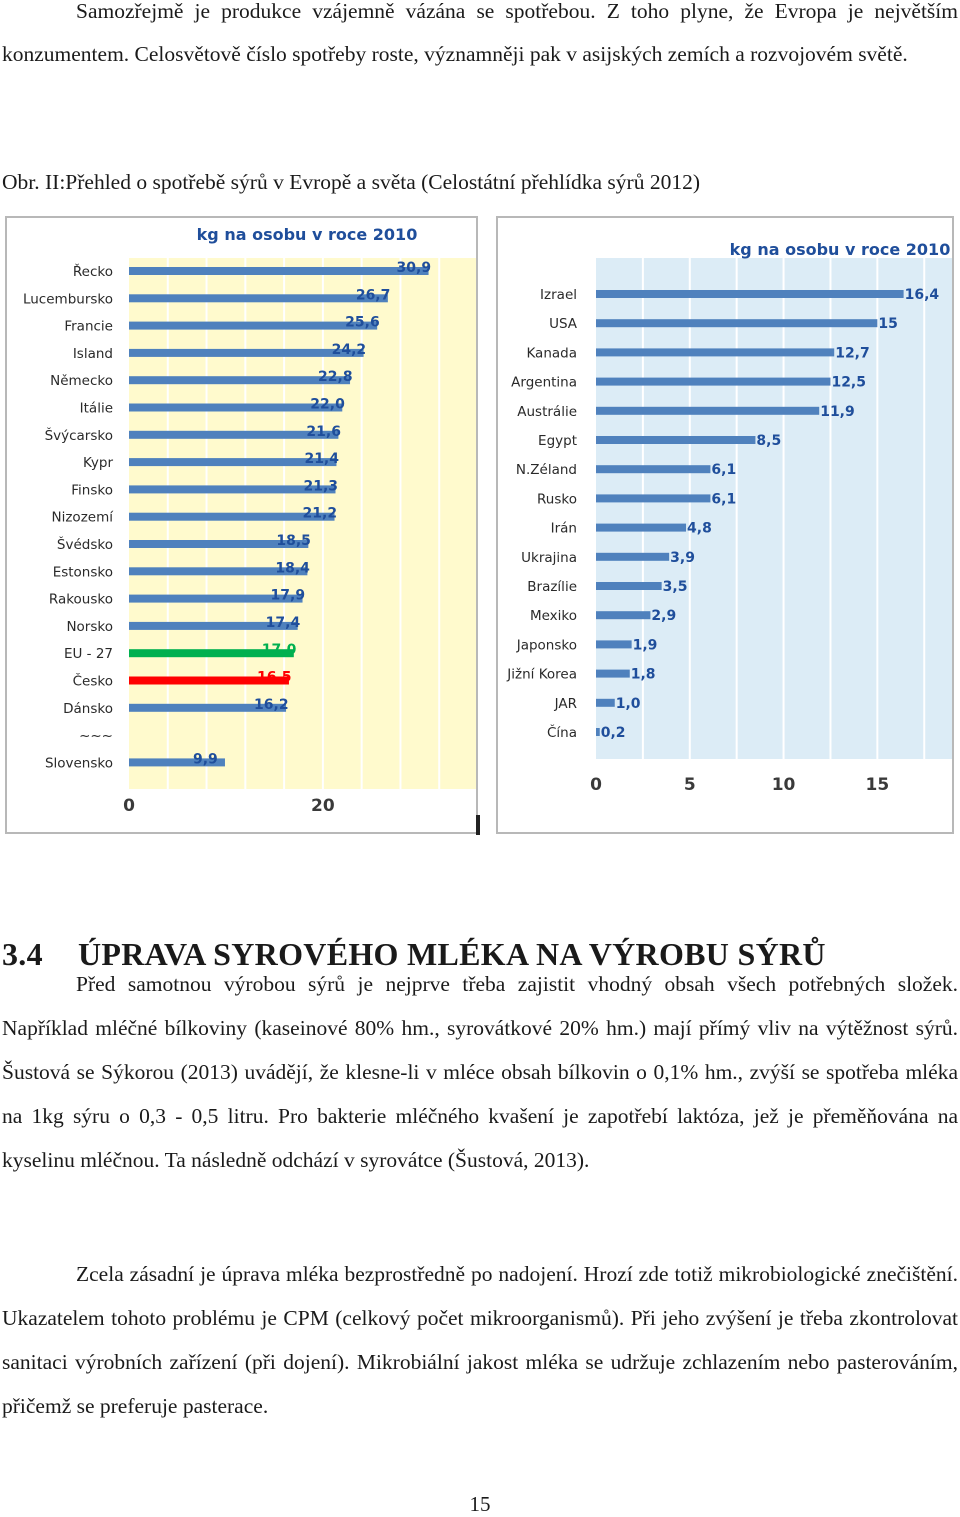 The height and width of the screenshot is (1517, 960). Describe the element at coordinates (878, 785) in the screenshot. I see `x-tick-label: 15` at that location.